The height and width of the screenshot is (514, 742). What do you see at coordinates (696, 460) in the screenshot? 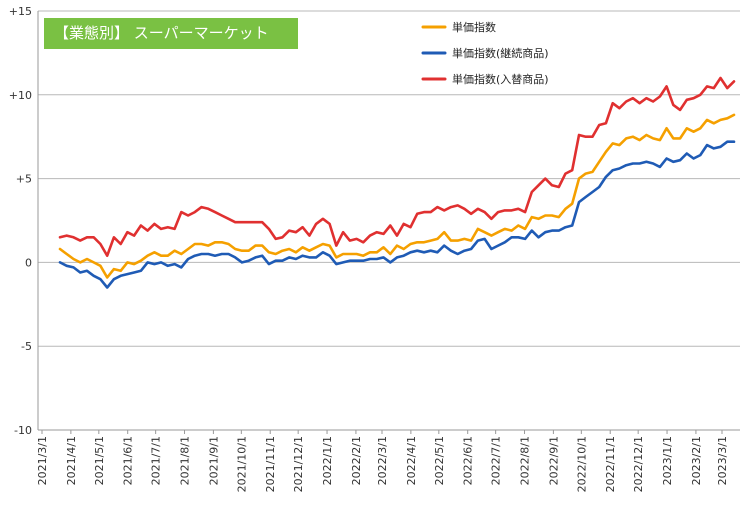
I see `x-tick-label: 2023/2/1` at bounding box center [696, 460].